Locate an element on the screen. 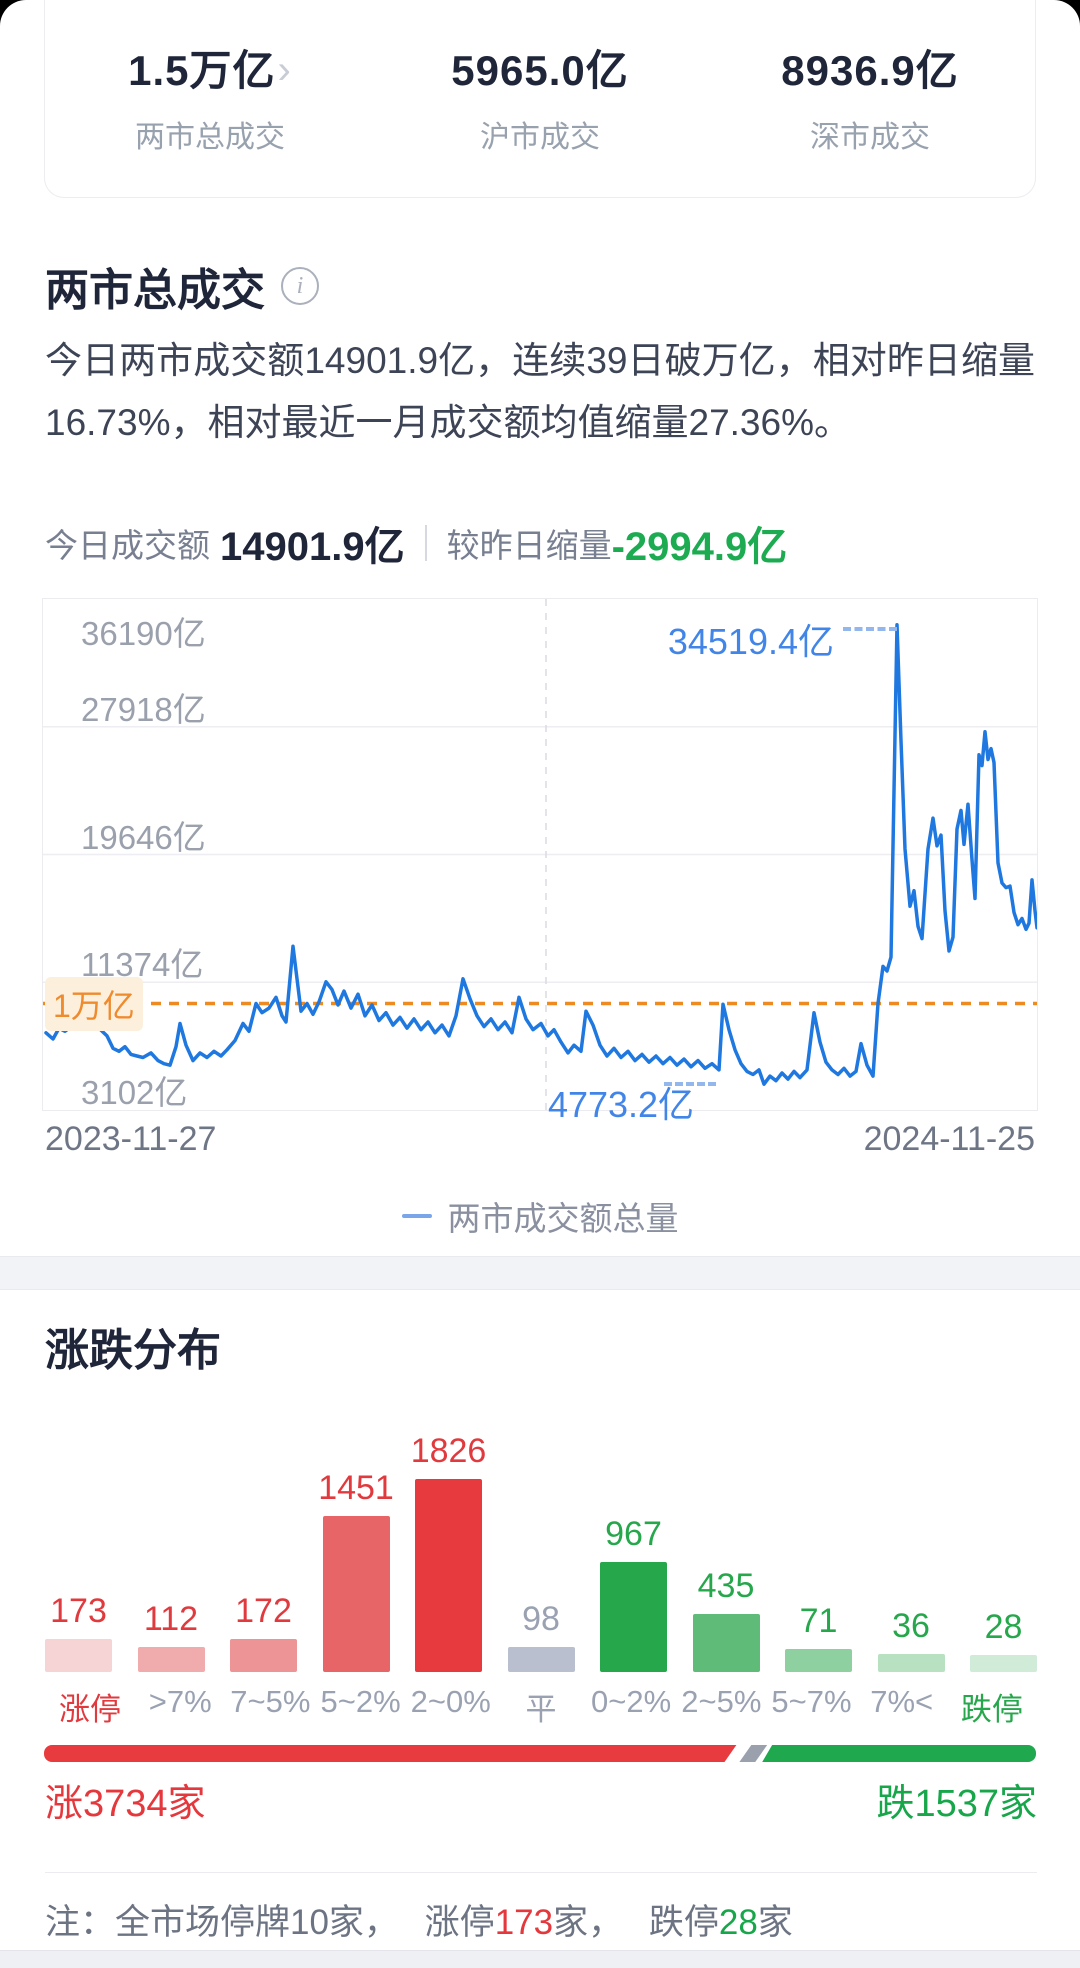 The height and width of the screenshot is (1968, 1080). distribution-title: 涨跌分布 is located at coordinates (133, 1350).